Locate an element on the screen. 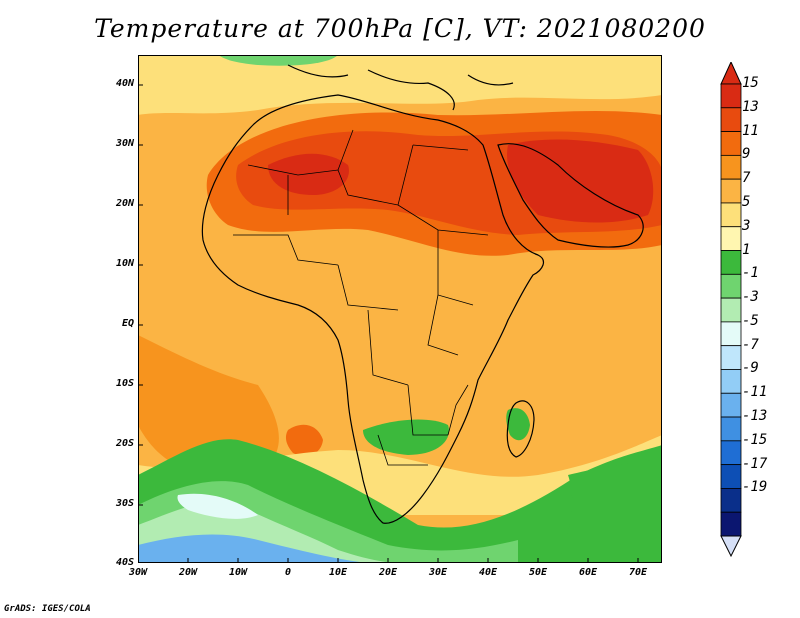 The image size is (800, 618). field-kalahari-green is located at coordinates (406, 437).